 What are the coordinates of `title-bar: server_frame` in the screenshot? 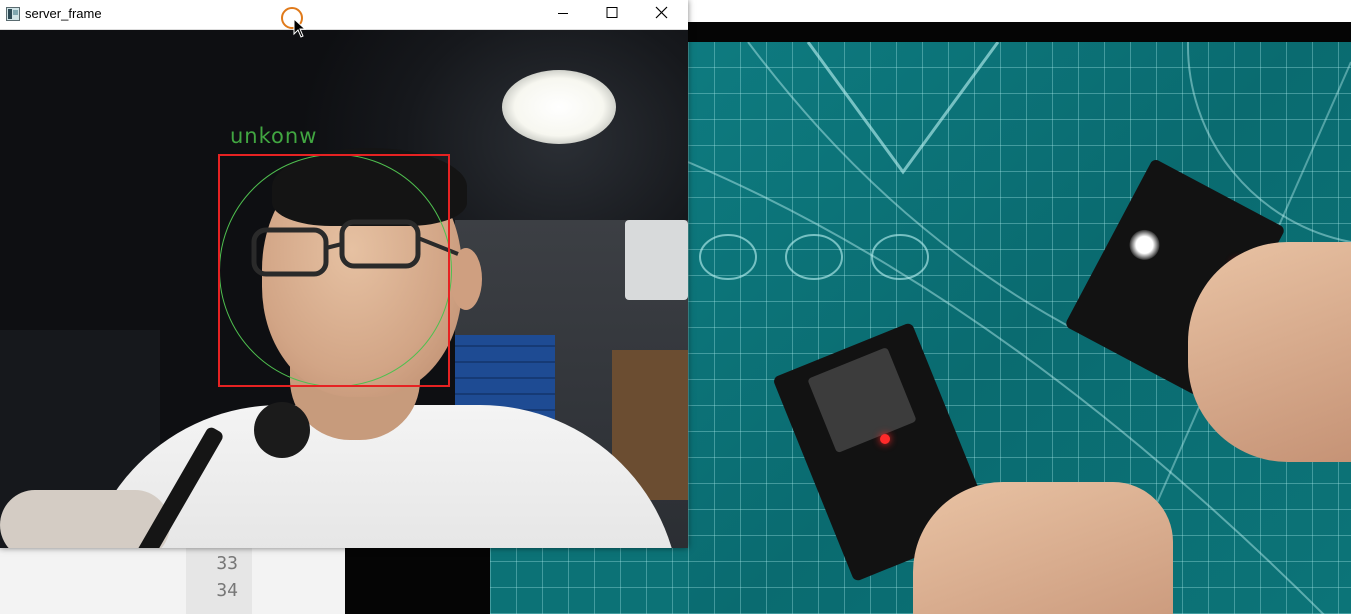 It's located at (344, 15).